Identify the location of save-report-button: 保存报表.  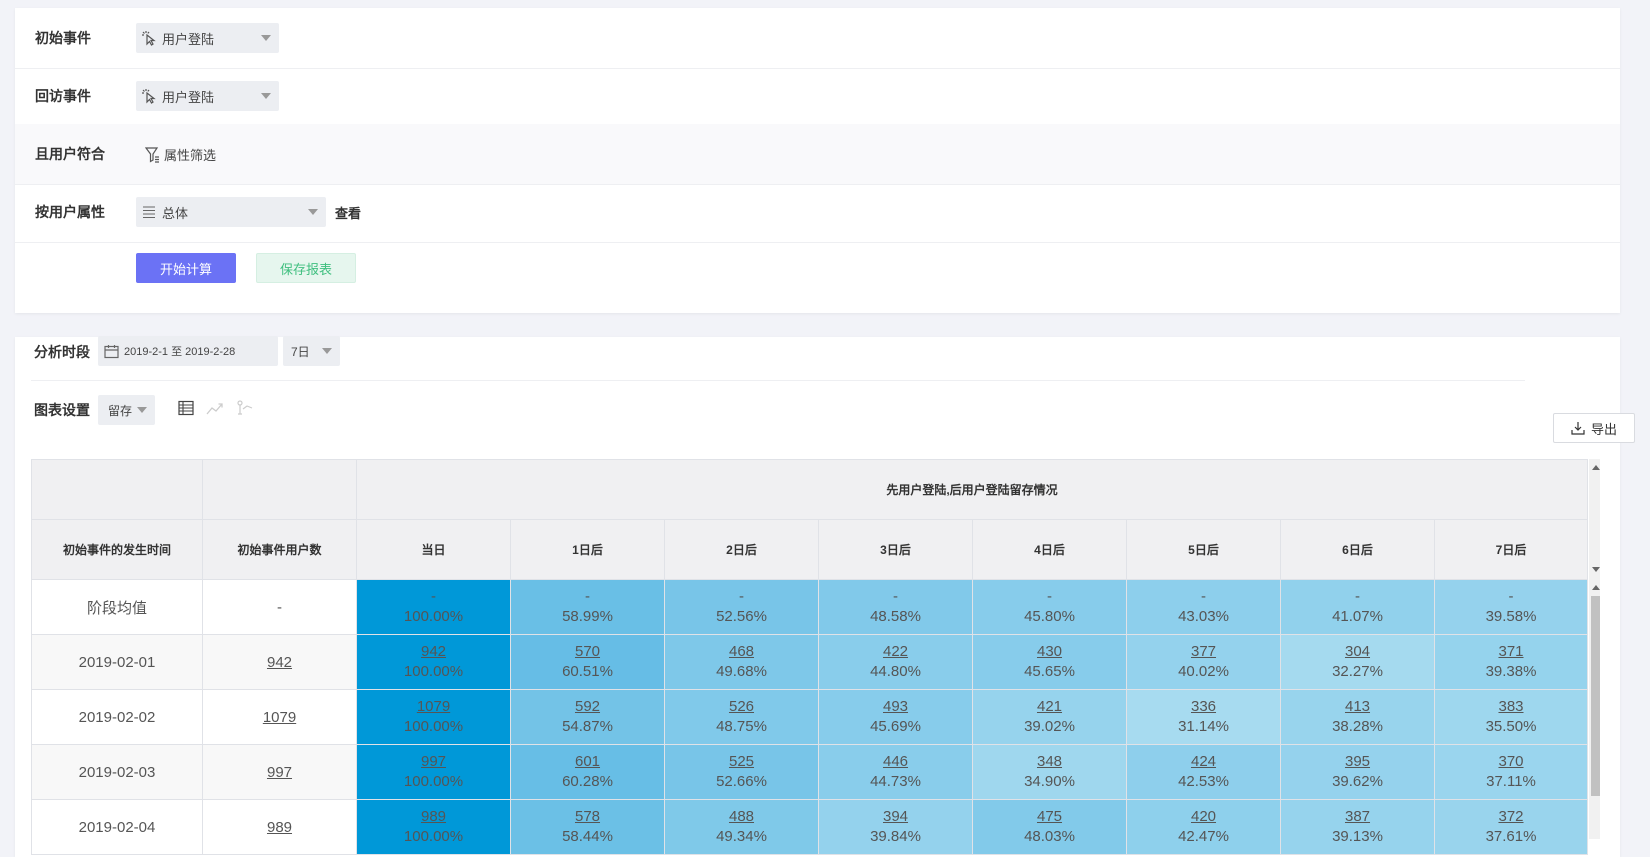
(306, 268).